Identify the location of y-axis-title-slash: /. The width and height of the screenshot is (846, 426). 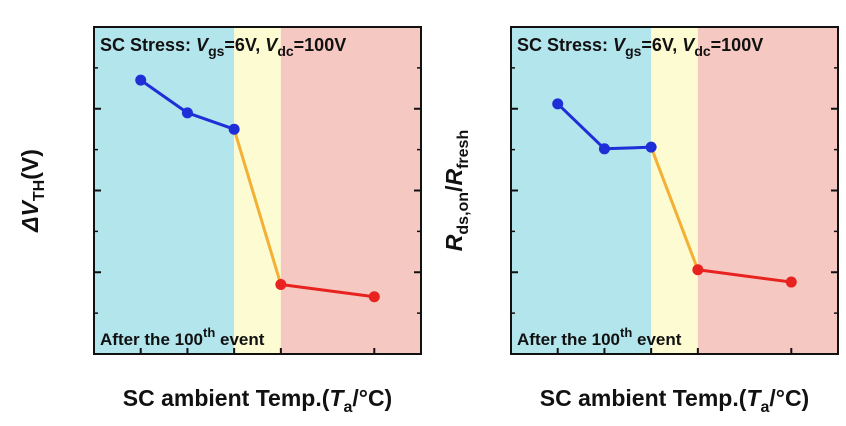
(454, 188).